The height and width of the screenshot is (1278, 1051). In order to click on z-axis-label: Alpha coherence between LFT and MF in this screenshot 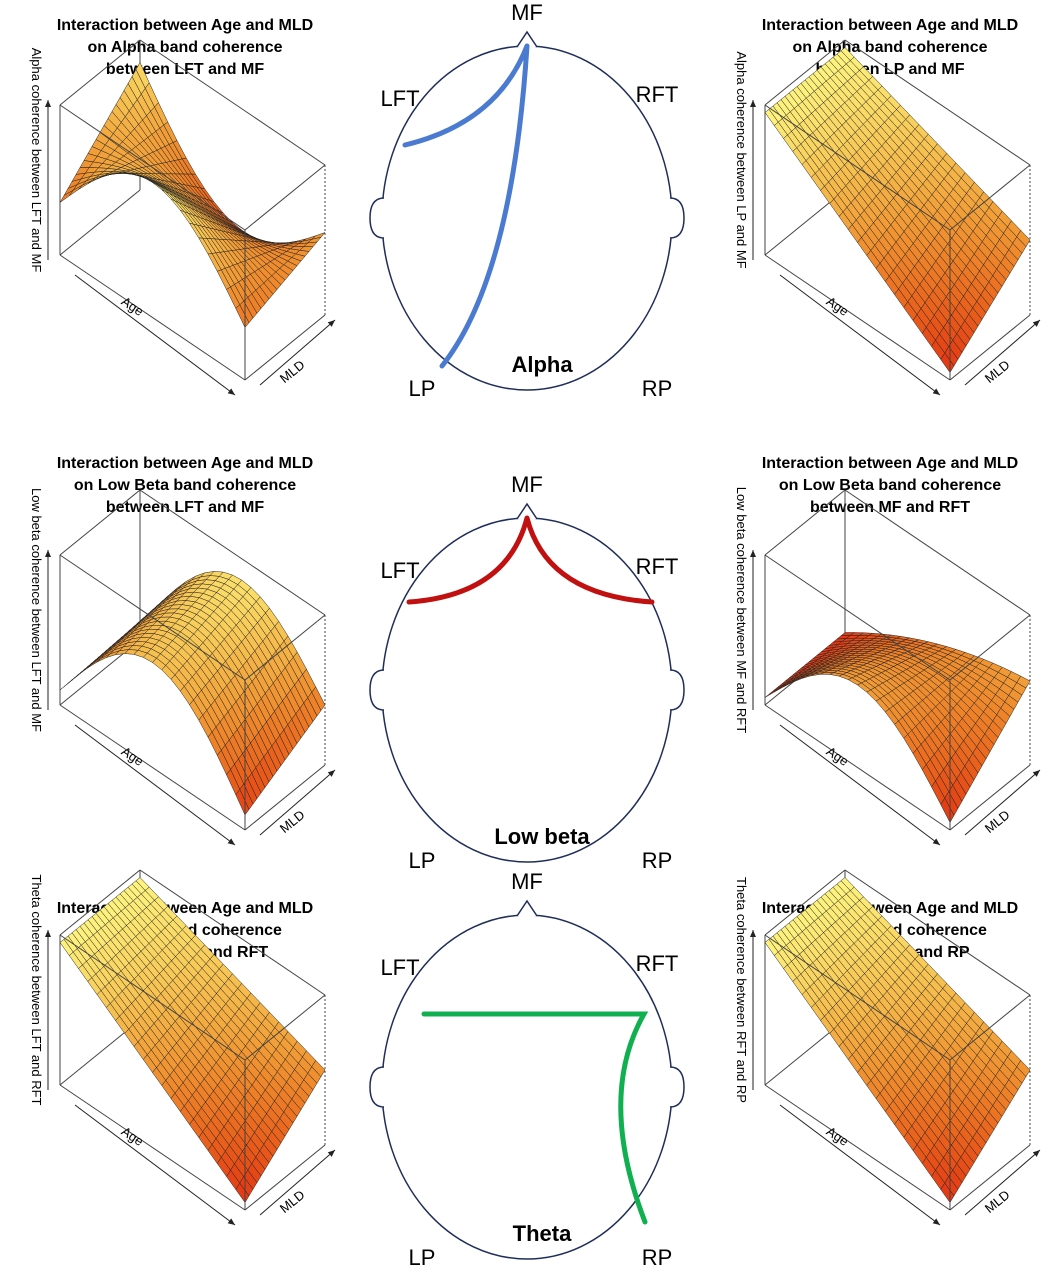, I will do `click(36, 160)`.